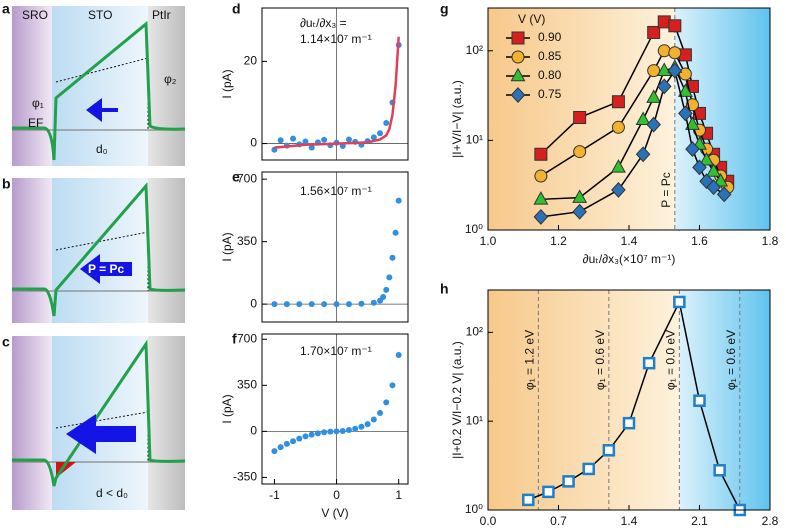 The image size is (786, 531). What do you see at coordinates (336, 351) in the screenshot?
I see `annotation: 1.70×10⁷ m⁻¹` at bounding box center [336, 351].